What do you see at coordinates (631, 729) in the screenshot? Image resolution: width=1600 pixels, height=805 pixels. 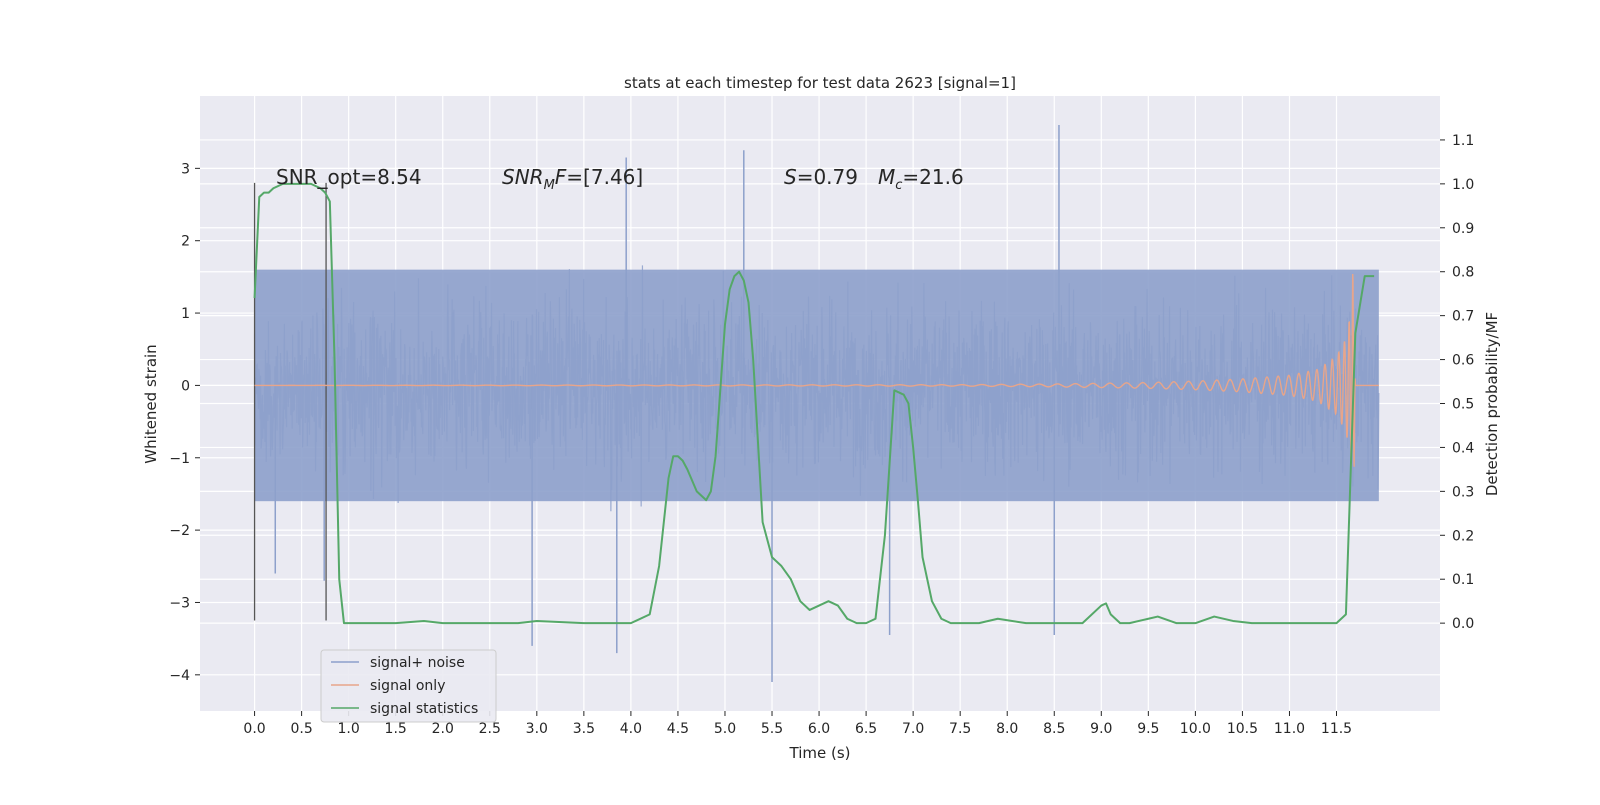 I see `x-tick-label: 4.0` at bounding box center [631, 729].